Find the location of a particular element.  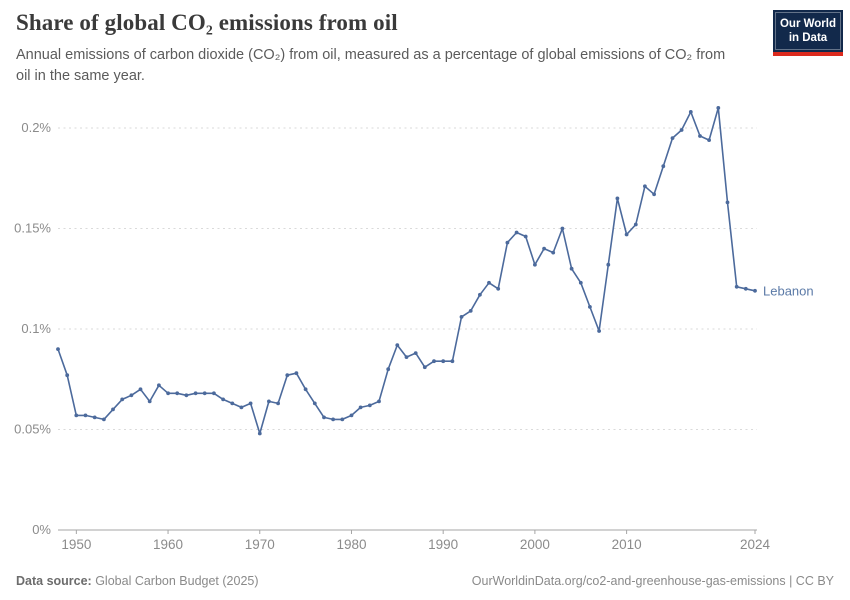

x-axis-tick-label: 1990 is located at coordinates (443, 544).